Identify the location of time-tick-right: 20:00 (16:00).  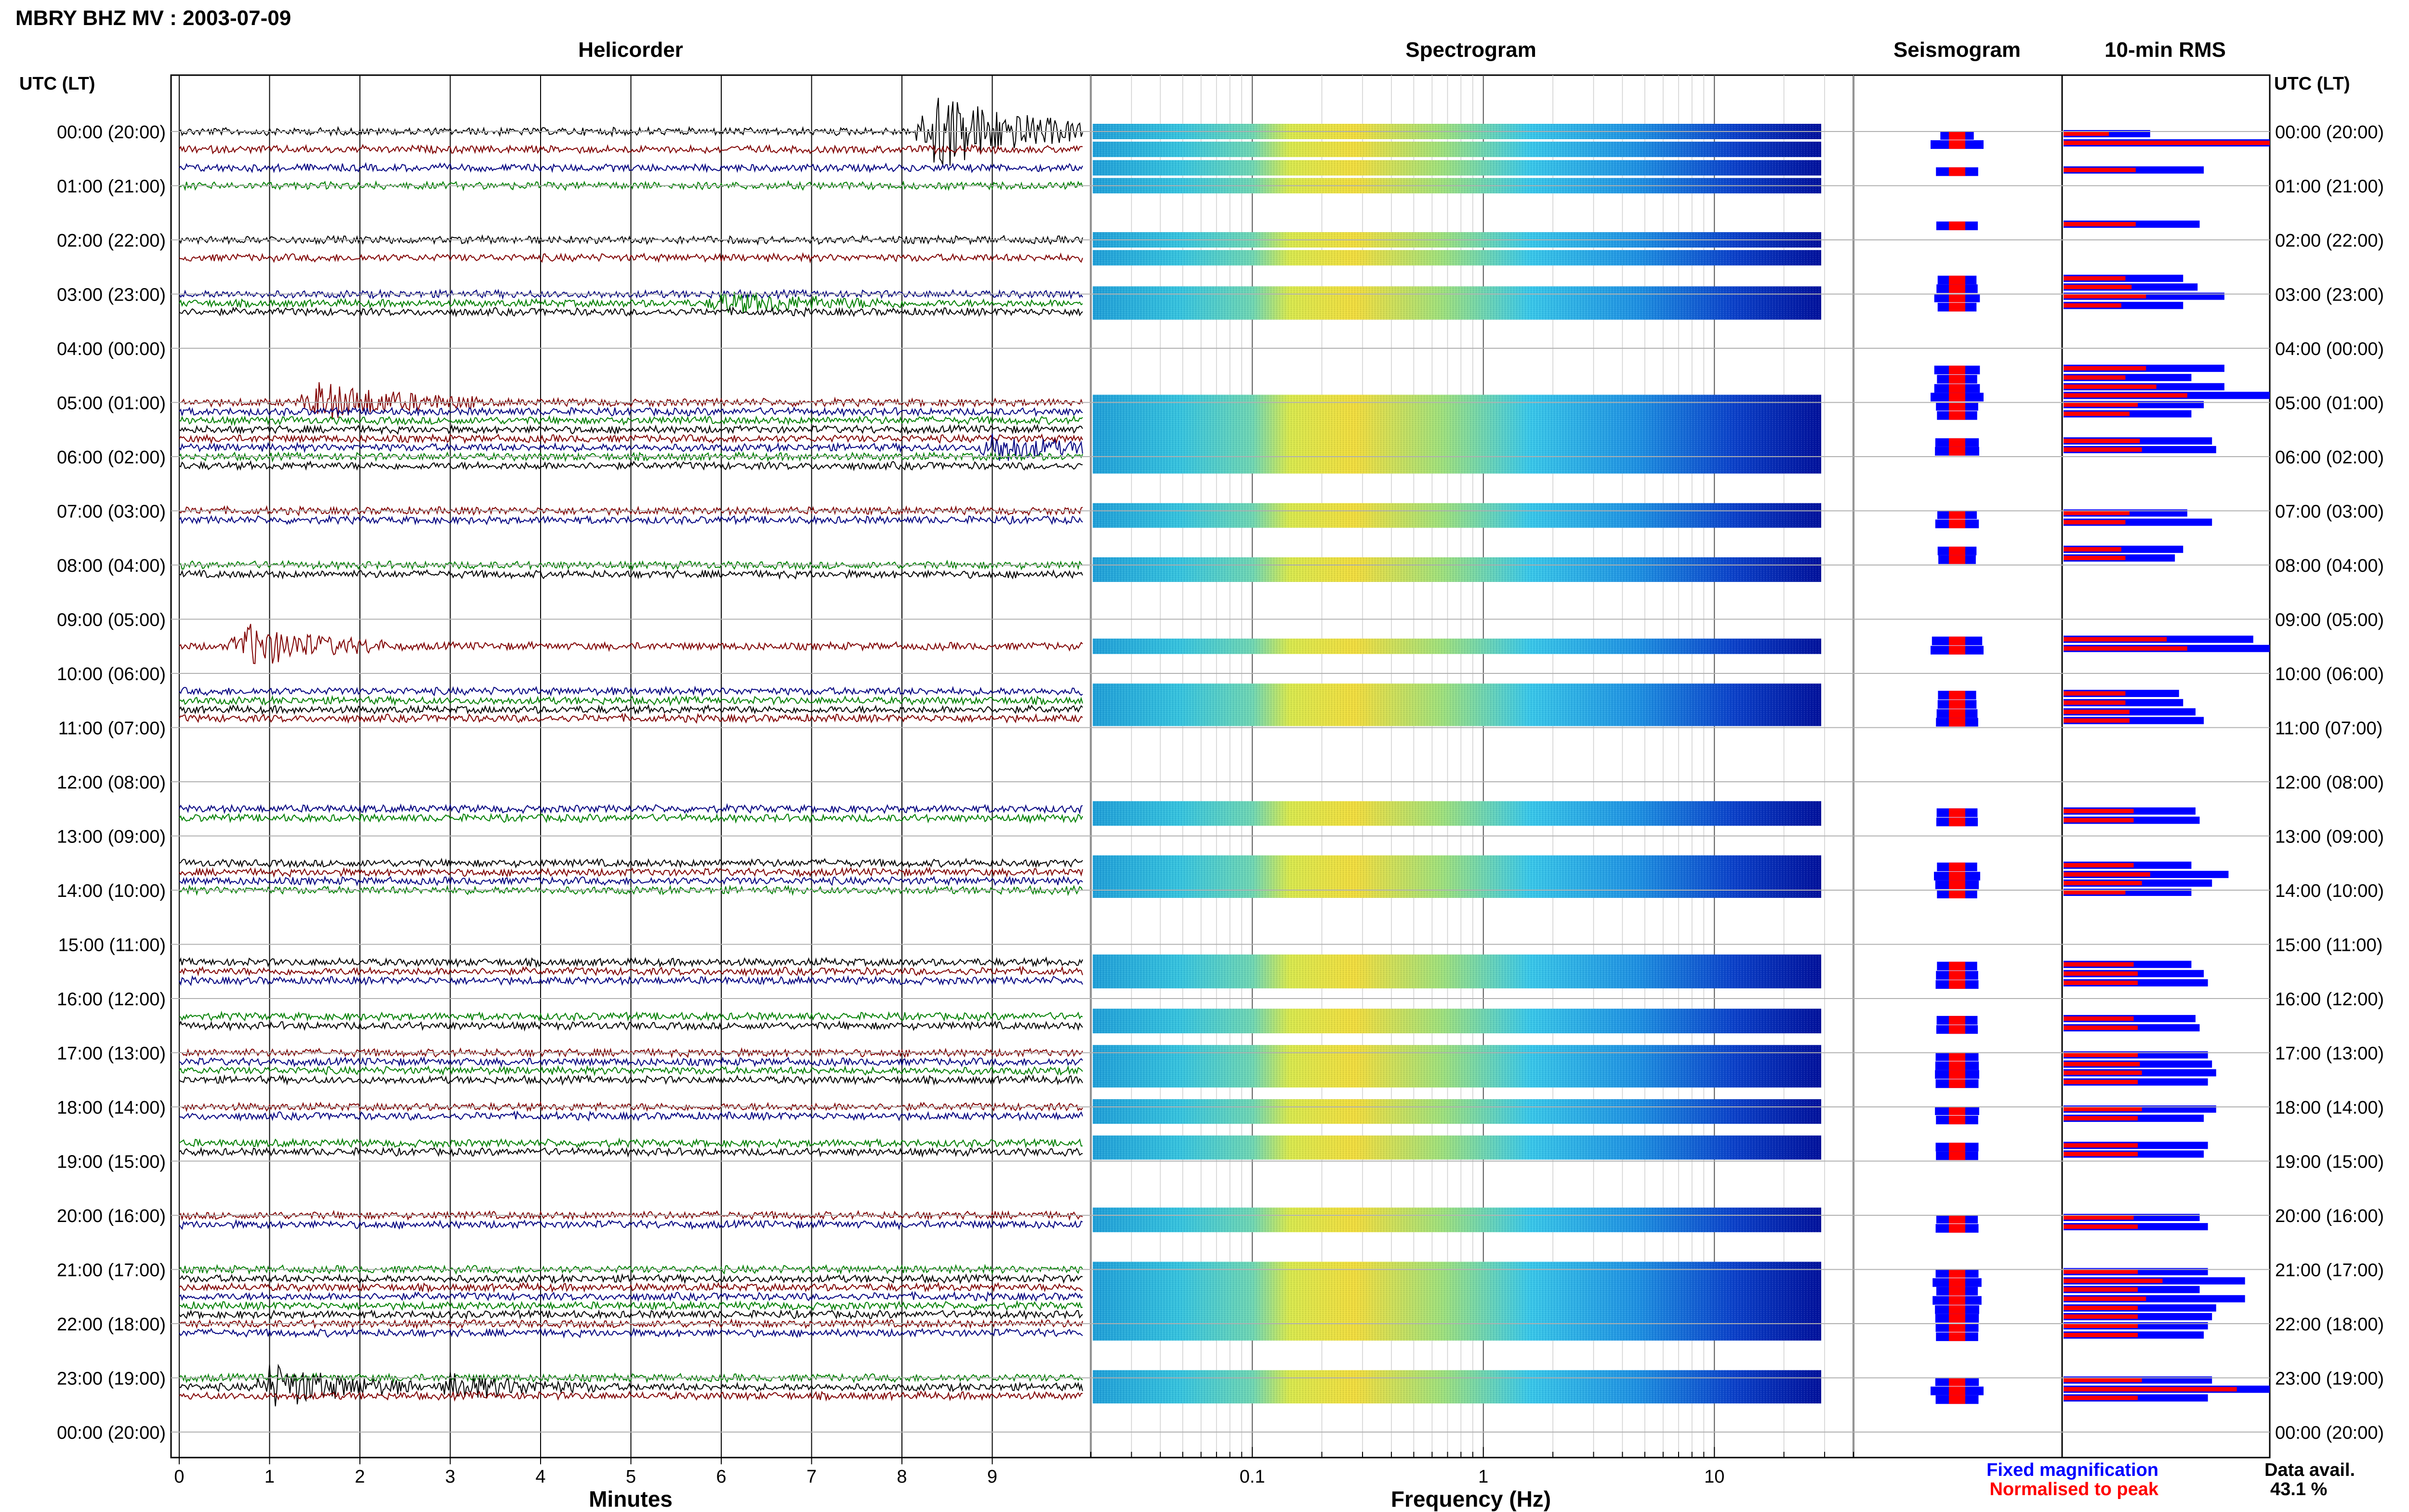
(2329, 1216).